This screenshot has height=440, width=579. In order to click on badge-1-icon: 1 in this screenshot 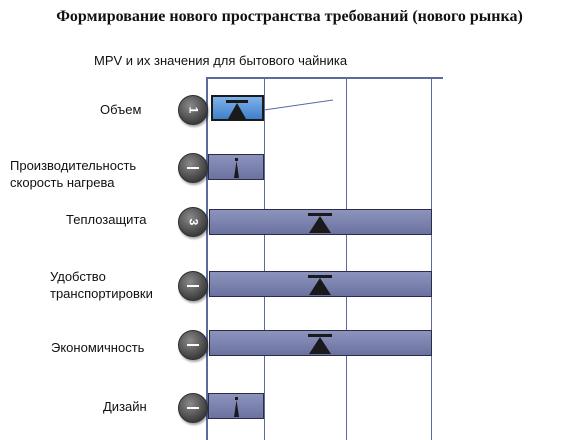, I will do `click(193, 110)`.